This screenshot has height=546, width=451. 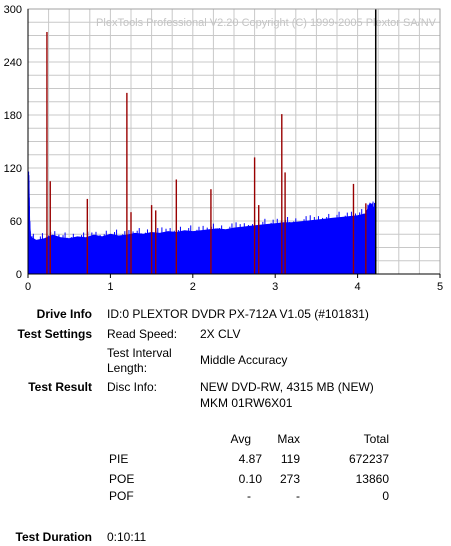 What do you see at coordinates (440, 287) in the screenshot?
I see `x-tick-label: 5` at bounding box center [440, 287].